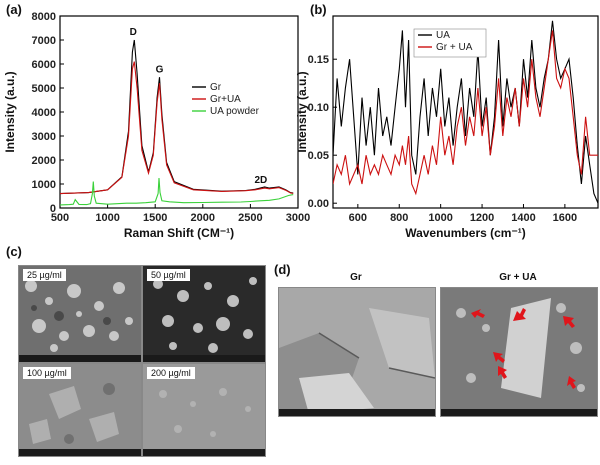 The width and height of the screenshot is (600, 465). What do you see at coordinates (44, 275) in the screenshot?
I see `sem-label: 25 µg/ml` at bounding box center [44, 275].